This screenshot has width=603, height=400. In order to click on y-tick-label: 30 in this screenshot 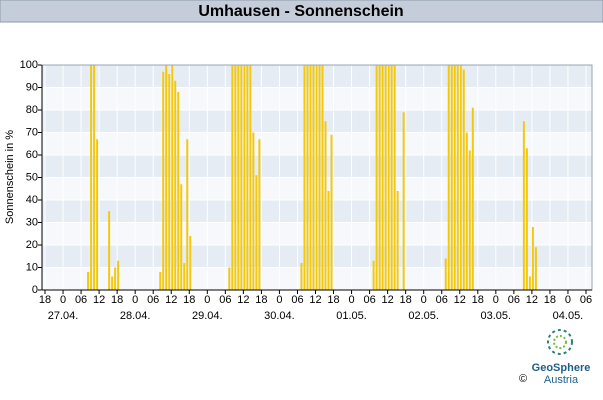, I will do `click(32, 222)`.